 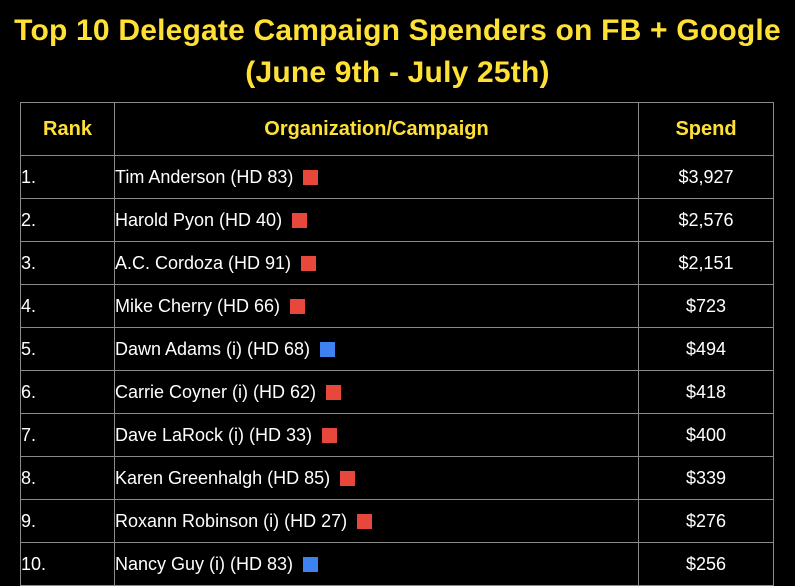 I want to click on rank-cell: 1., so click(x=67, y=177).